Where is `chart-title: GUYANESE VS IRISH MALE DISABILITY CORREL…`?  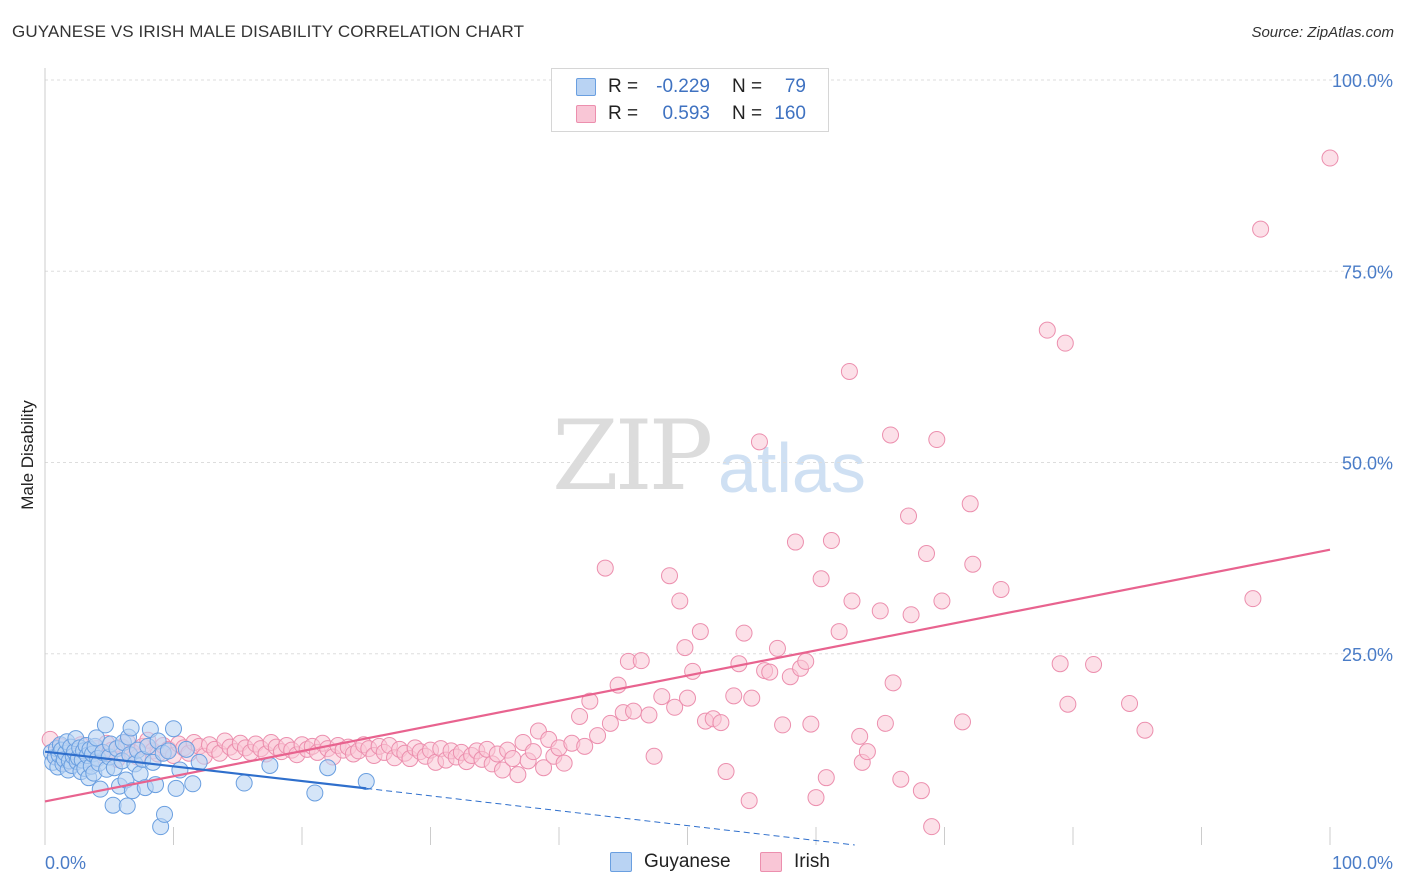
chart-title: GUYANESE VS IRISH MALE DISABILITY CORREL… is located at coordinates (268, 31).